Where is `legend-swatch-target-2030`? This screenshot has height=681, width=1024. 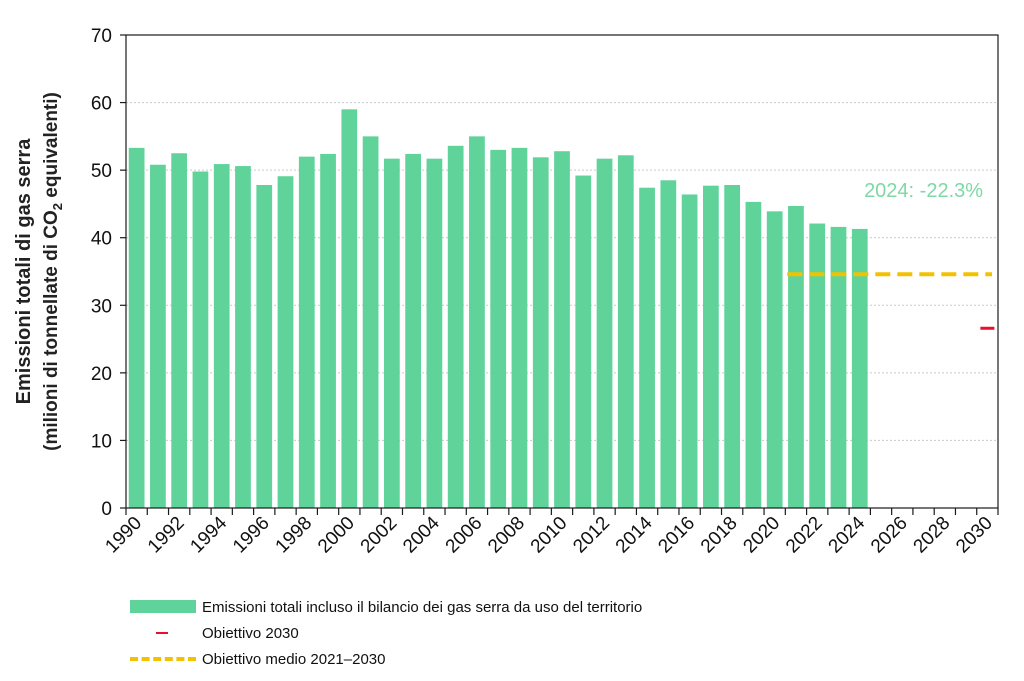
legend-swatch-target-2030 is located at coordinates (163, 633).